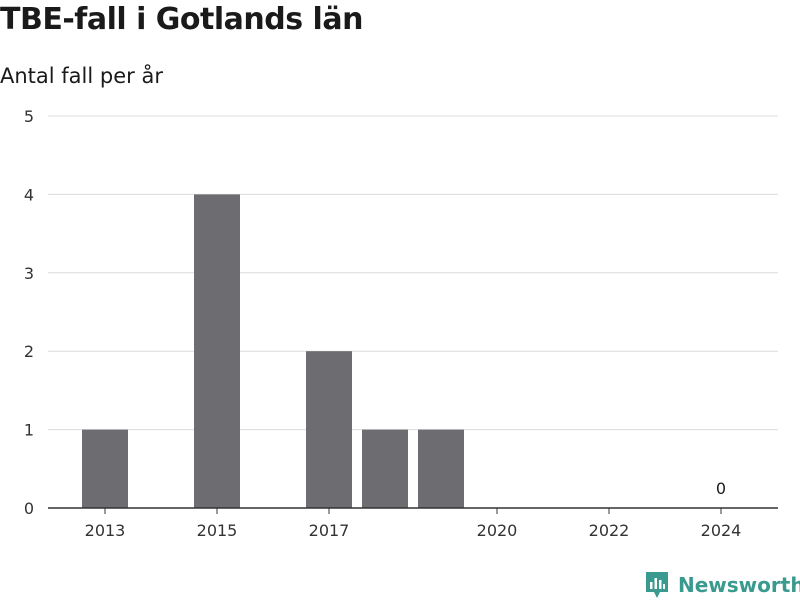 Image resolution: width=800 pixels, height=600 pixels. Describe the element at coordinates (329, 530) in the screenshot. I see `x-tick-label-2017: 2017` at that location.